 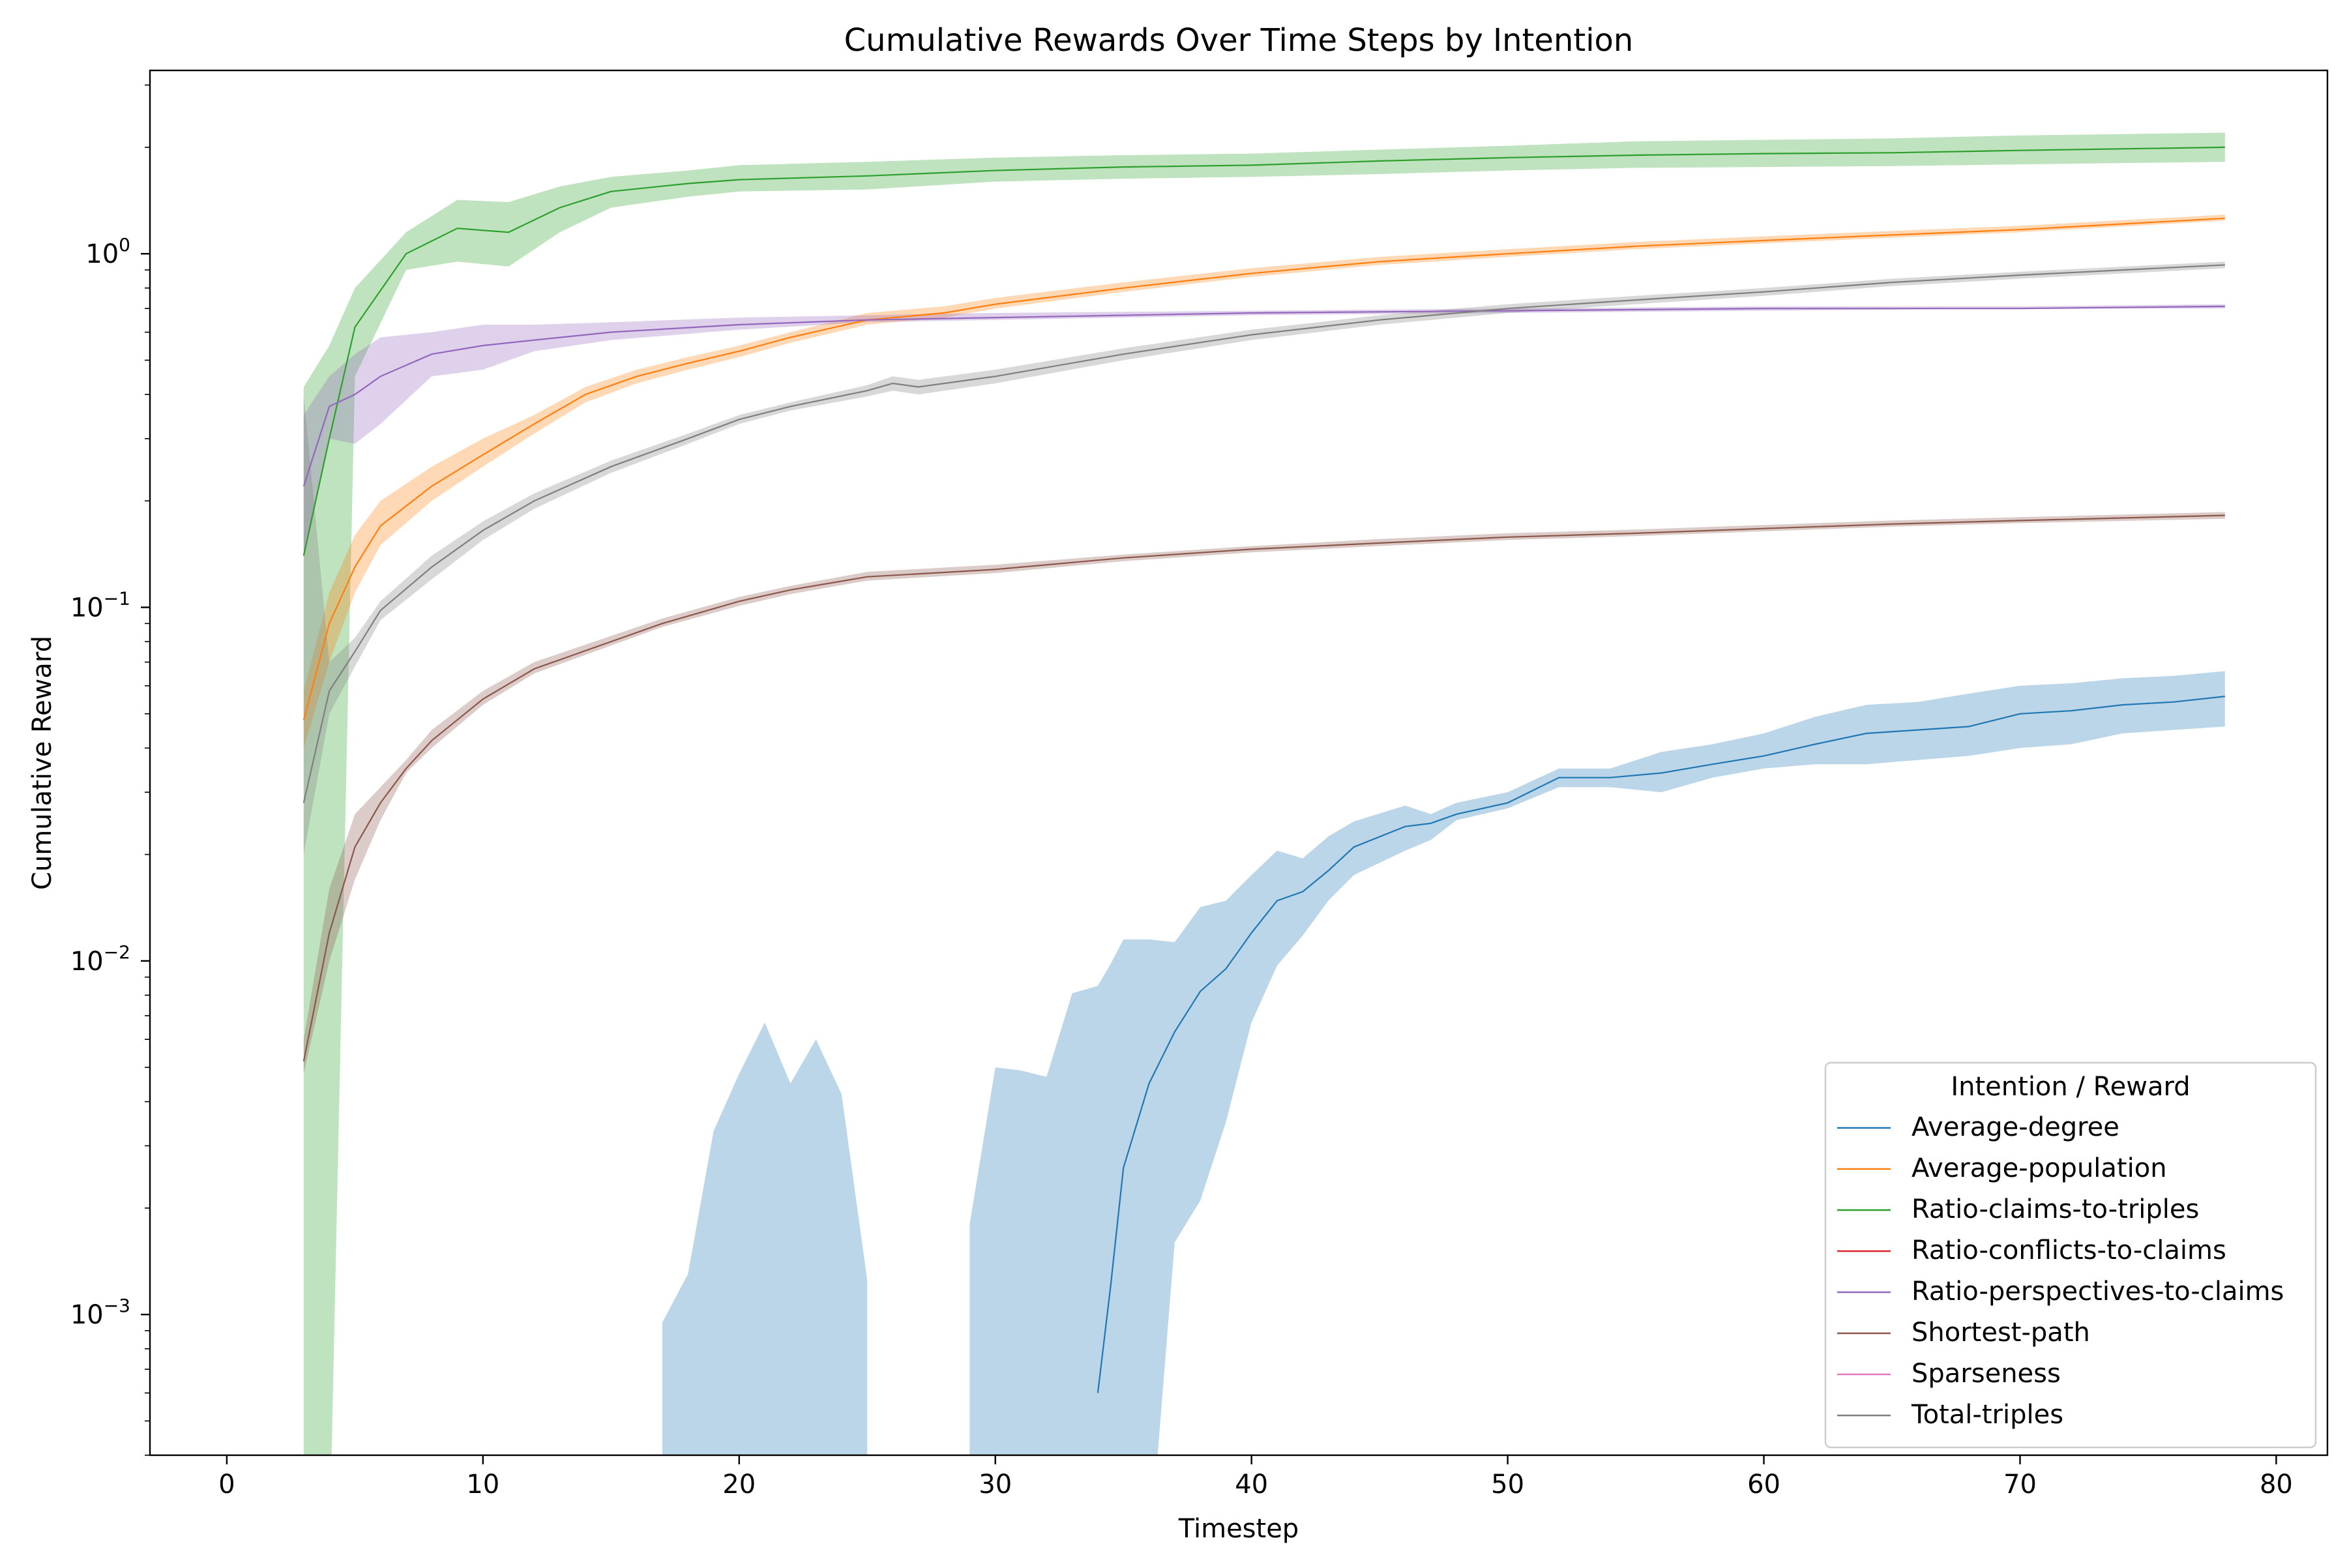 What do you see at coordinates (1763, 1485) in the screenshot?
I see `x-tick-label: 60` at bounding box center [1763, 1485].